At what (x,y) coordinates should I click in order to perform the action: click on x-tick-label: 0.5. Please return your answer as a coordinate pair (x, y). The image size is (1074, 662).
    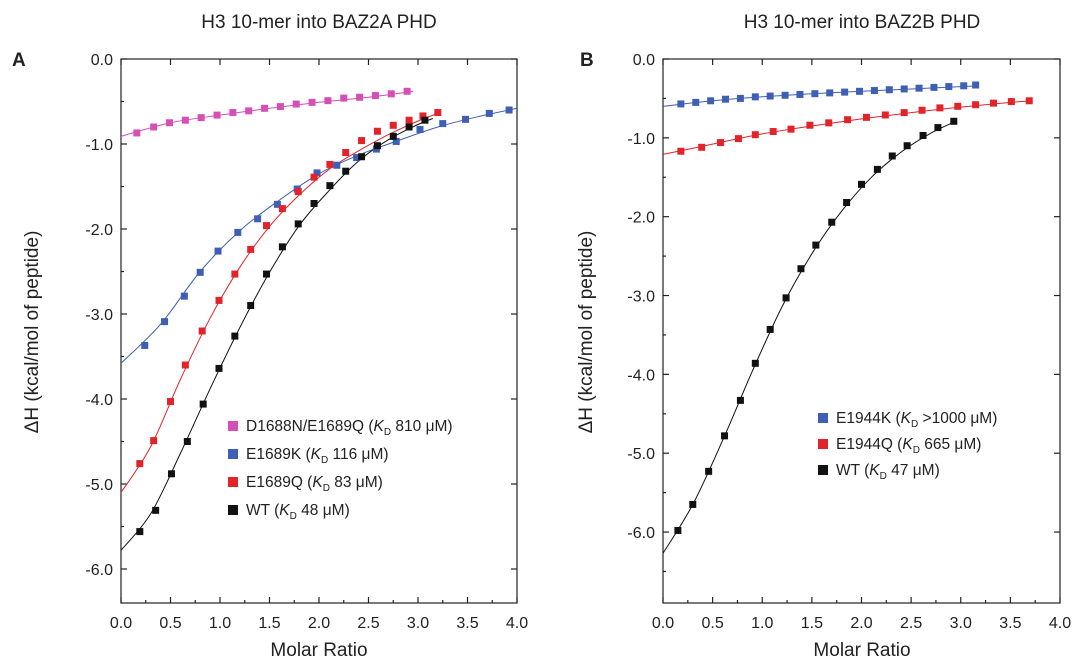
    Looking at the image, I should click on (713, 623).